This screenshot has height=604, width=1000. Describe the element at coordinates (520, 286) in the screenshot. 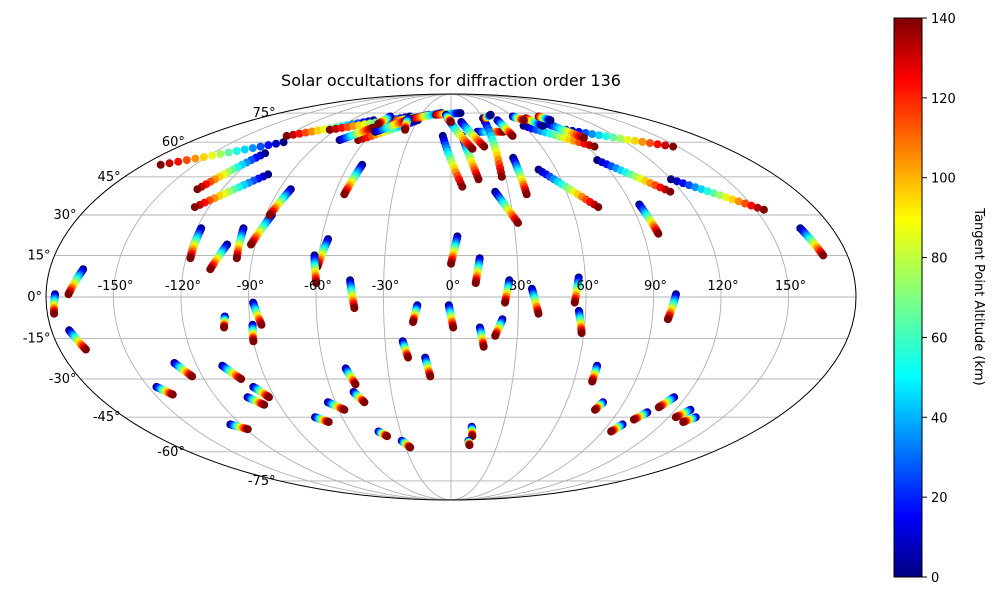

I see `longitude-tick-label: 30°` at that location.